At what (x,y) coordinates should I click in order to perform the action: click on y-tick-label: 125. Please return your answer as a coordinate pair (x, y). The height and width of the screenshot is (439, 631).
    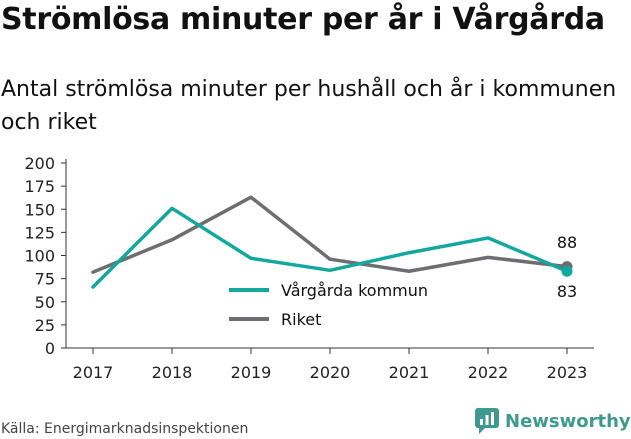
    Looking at the image, I should click on (39, 232).